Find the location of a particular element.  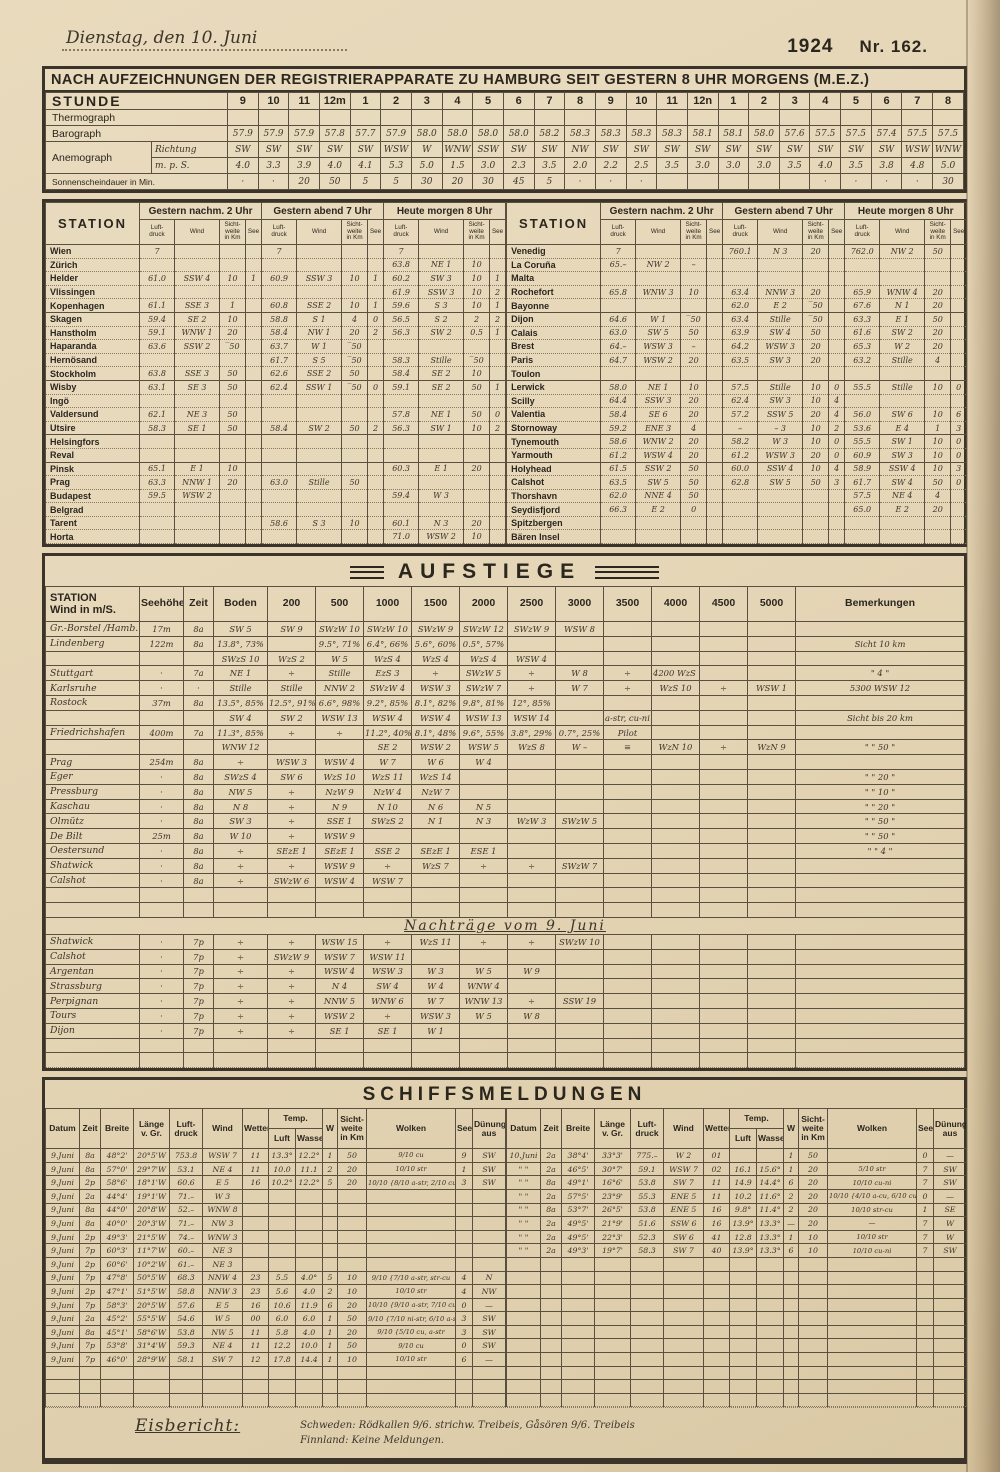

cell: NNE 4 is located at coordinates (658, 496).